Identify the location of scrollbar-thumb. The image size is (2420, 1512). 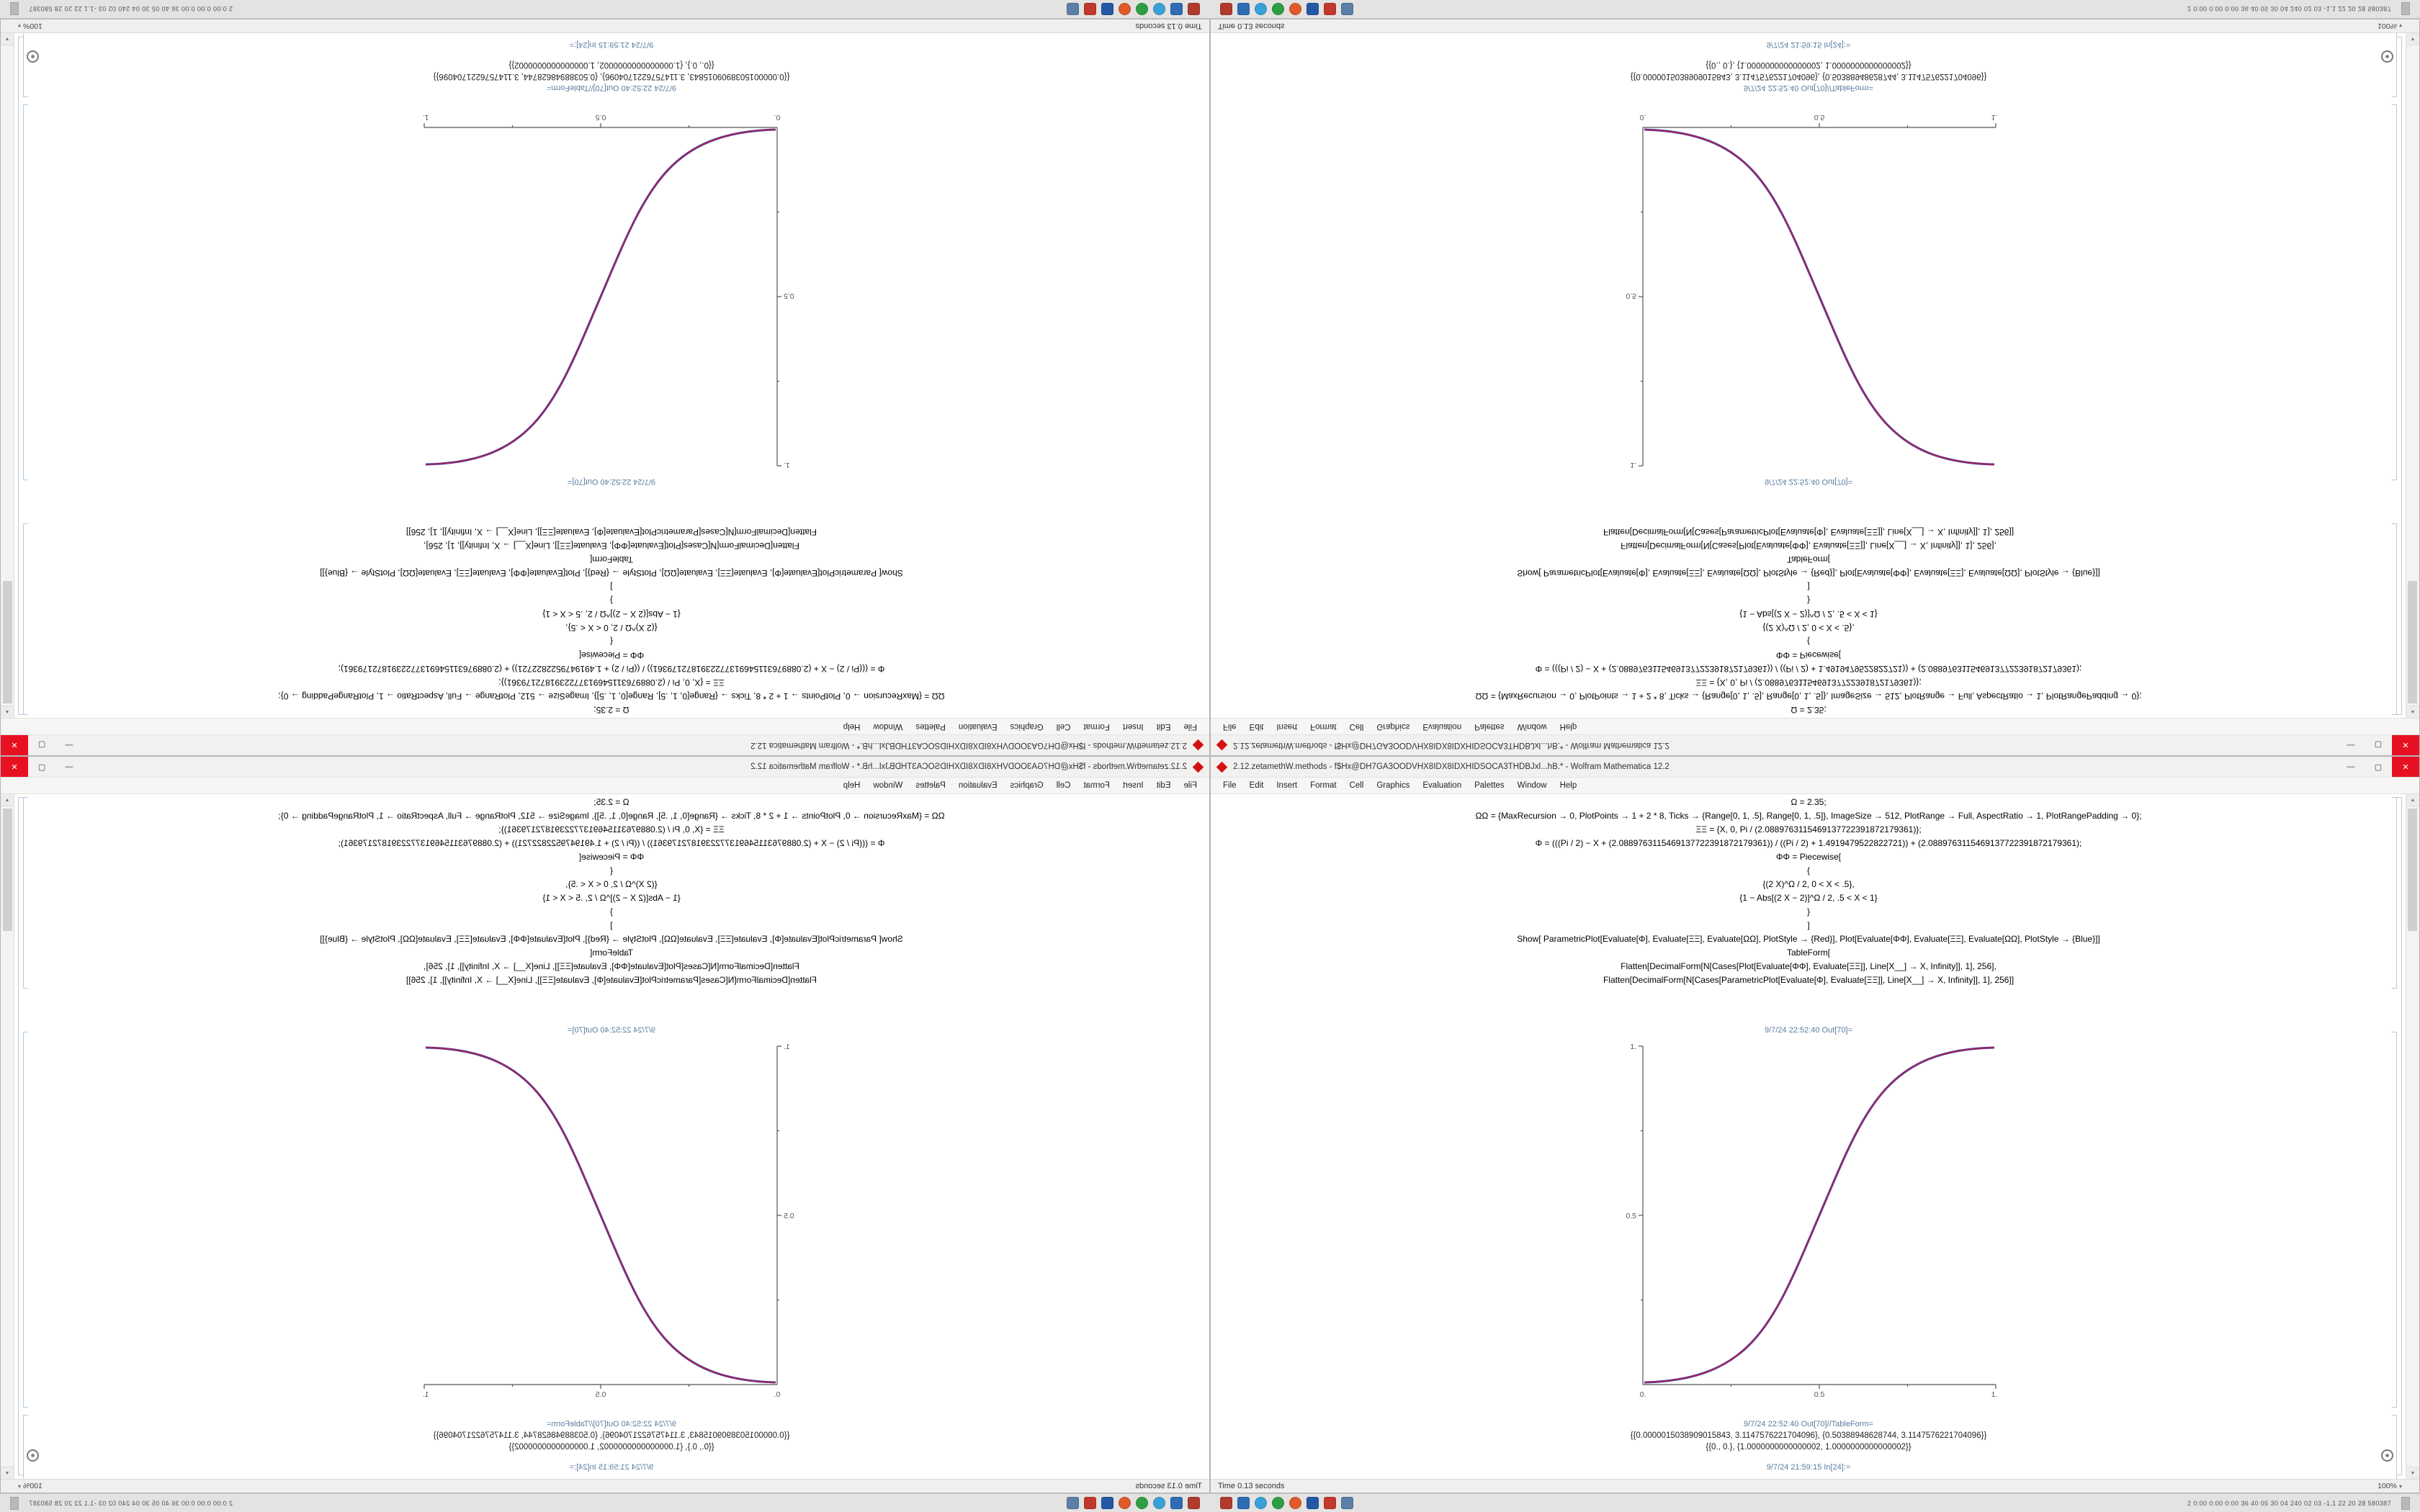
(7, 642).